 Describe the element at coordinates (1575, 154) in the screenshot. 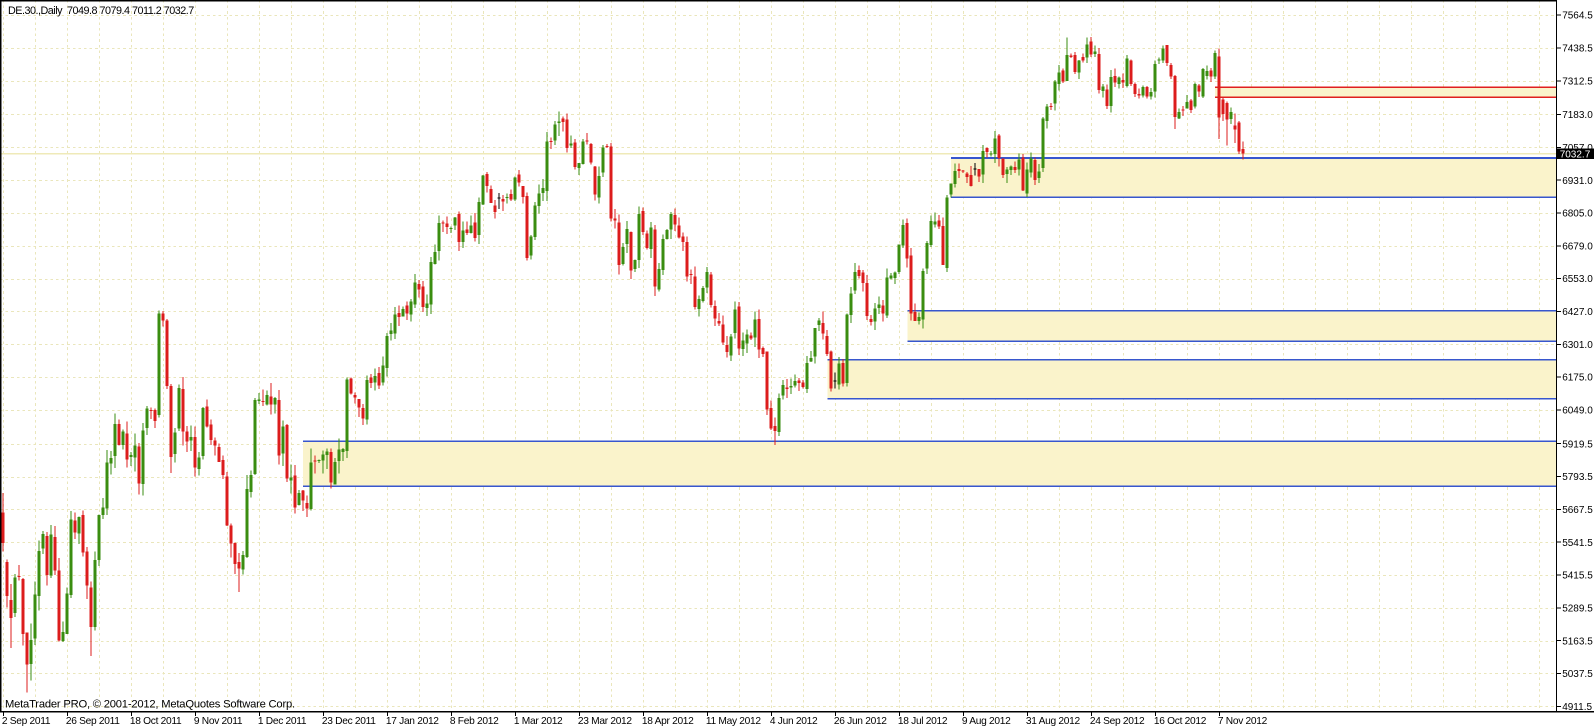

I see `svg-text: 7032.7` at that location.